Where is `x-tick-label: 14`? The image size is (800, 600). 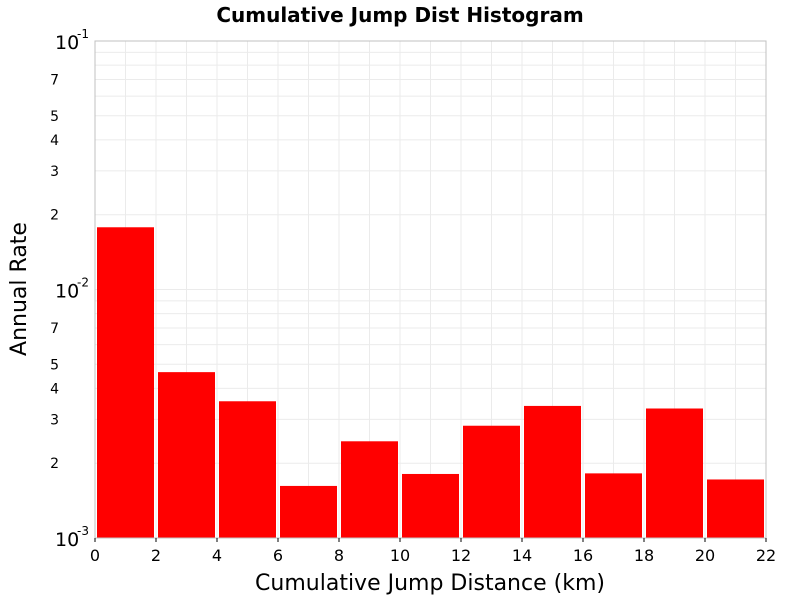
x-tick-label: 14 is located at coordinates (522, 555).